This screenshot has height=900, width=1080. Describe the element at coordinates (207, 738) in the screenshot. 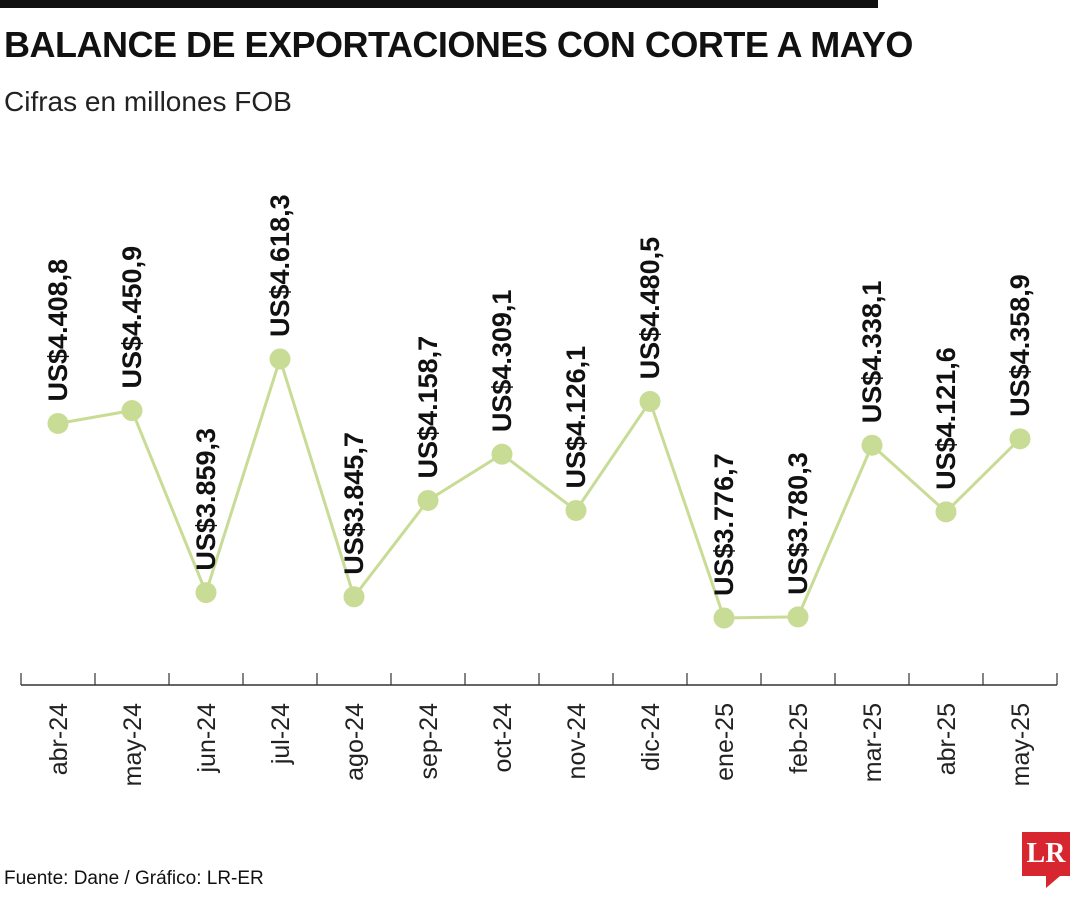

I see `x-tick-label: jun-24` at that location.